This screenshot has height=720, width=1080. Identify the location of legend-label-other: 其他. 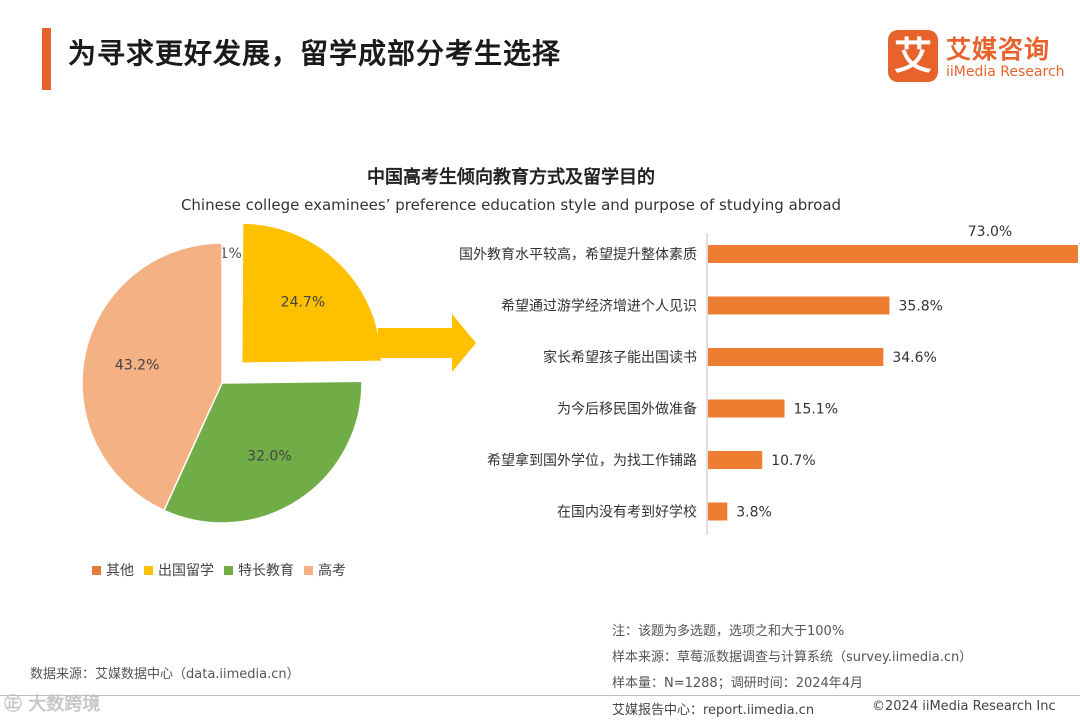
(120, 571).